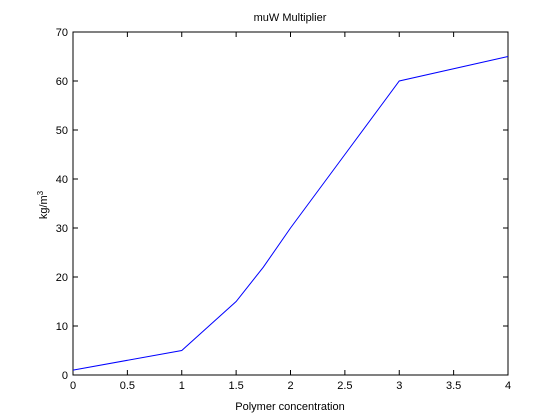 The height and width of the screenshot is (420, 560). I want to click on x-tick-label: 3, so click(399, 386).